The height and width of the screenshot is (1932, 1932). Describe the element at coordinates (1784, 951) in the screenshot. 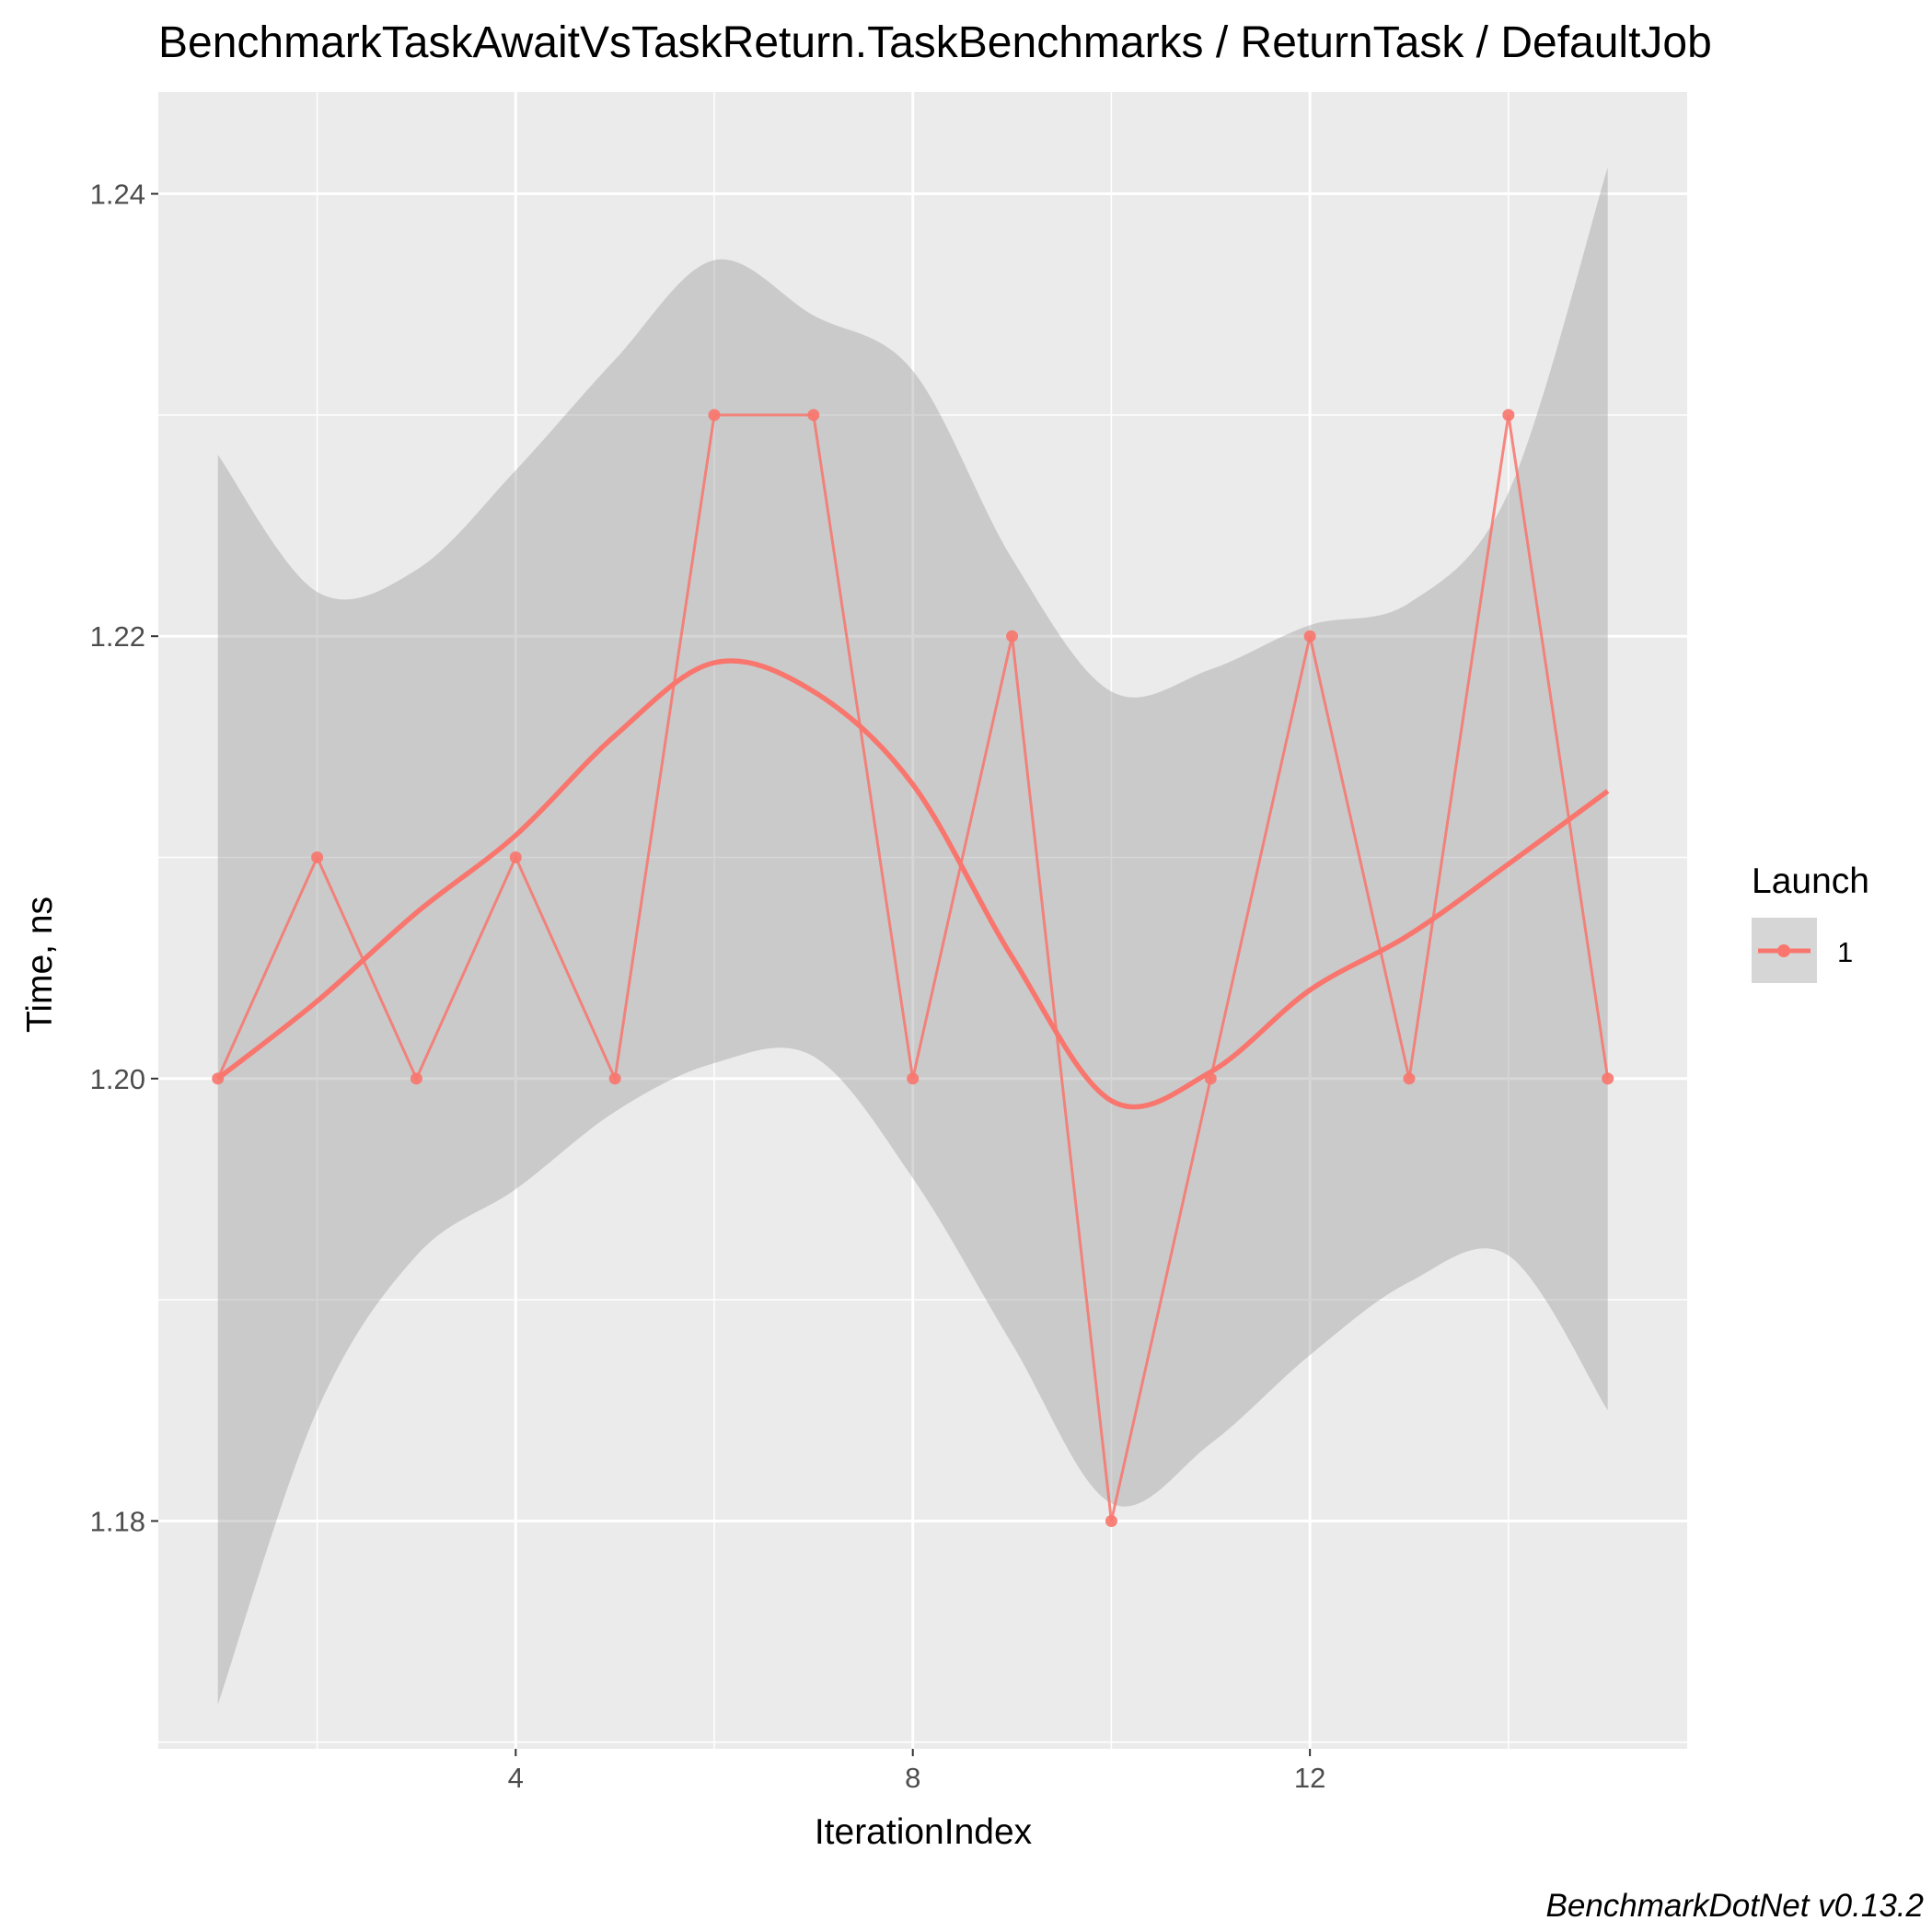

I see `legend-key-point` at that location.